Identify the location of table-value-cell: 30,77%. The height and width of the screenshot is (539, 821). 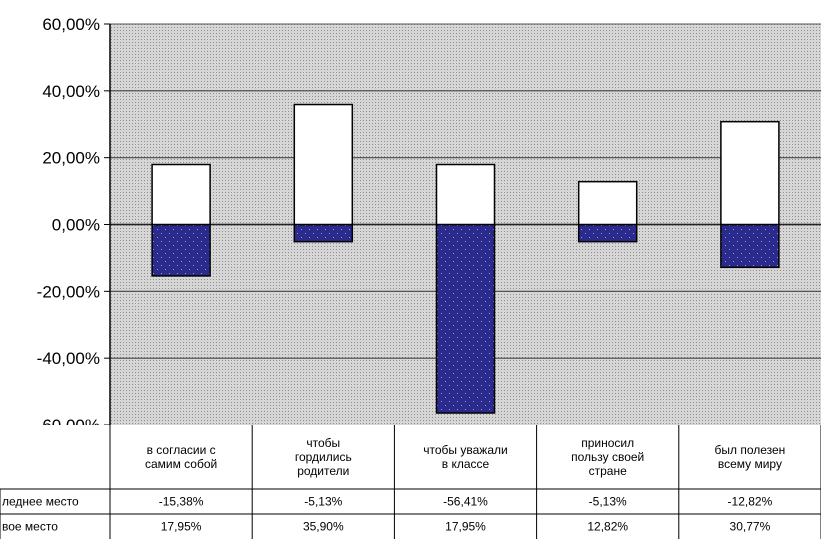
(750, 527).